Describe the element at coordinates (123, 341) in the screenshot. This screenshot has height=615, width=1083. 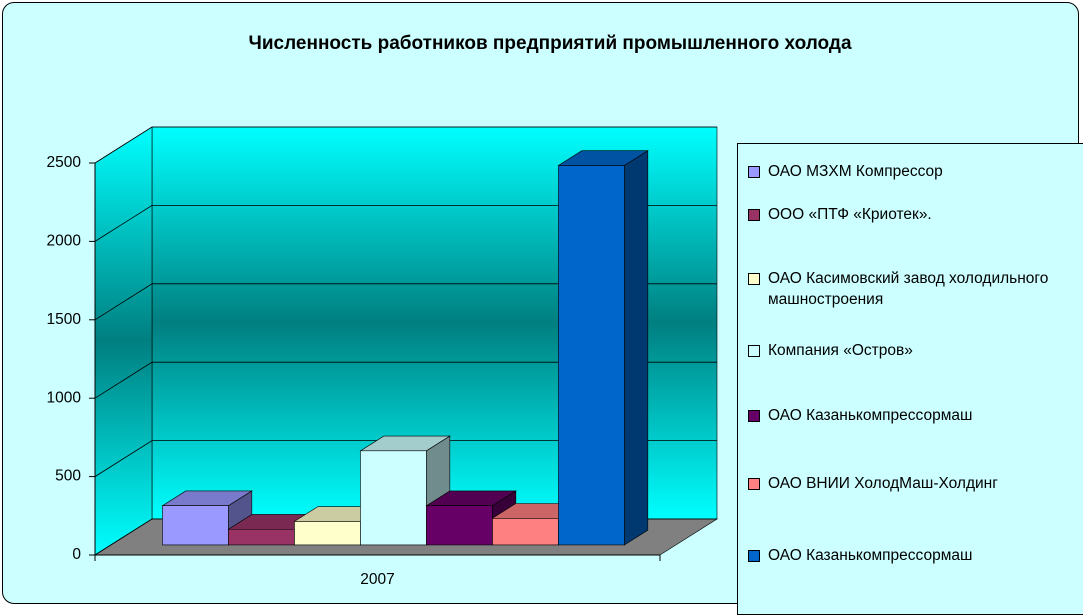
I see `side-wall` at that location.